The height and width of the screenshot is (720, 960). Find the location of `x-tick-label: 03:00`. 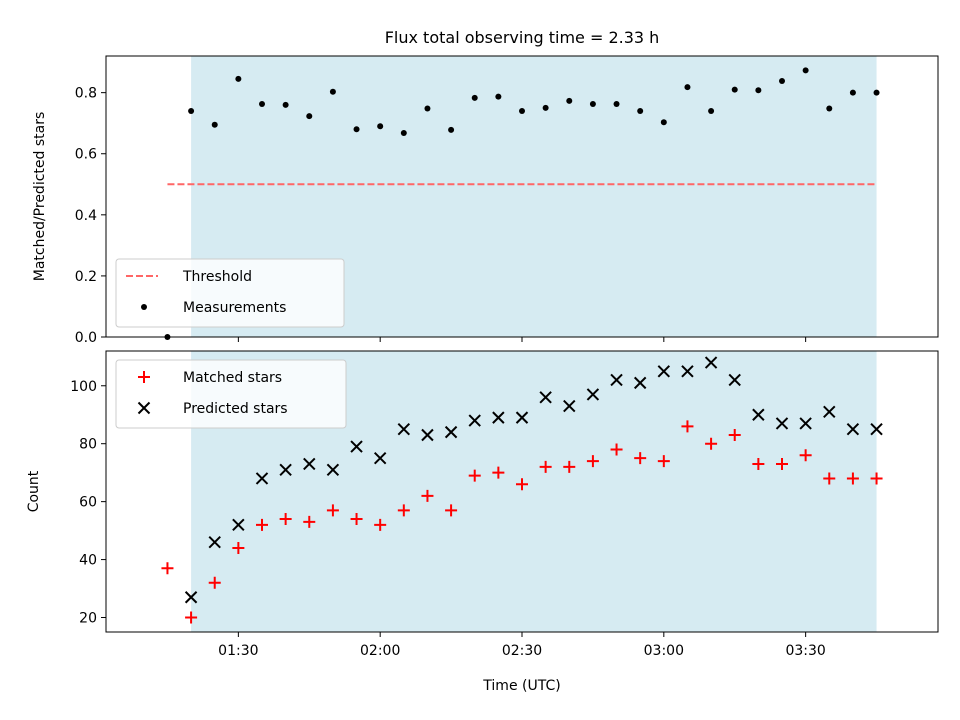

x-tick-label: 03:00 is located at coordinates (664, 651).